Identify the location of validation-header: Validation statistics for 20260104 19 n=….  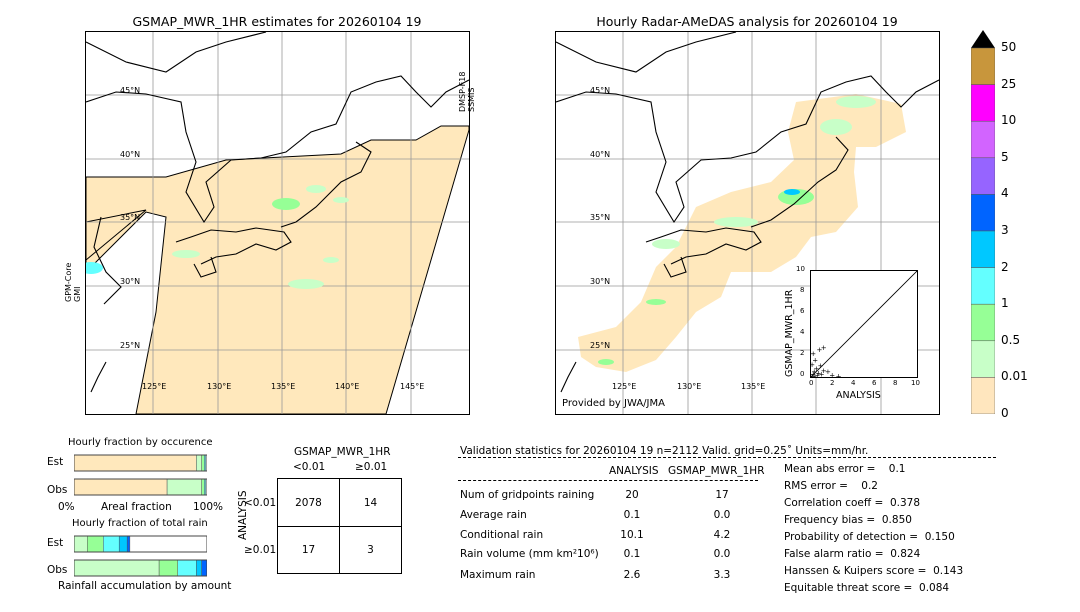
(664, 451).